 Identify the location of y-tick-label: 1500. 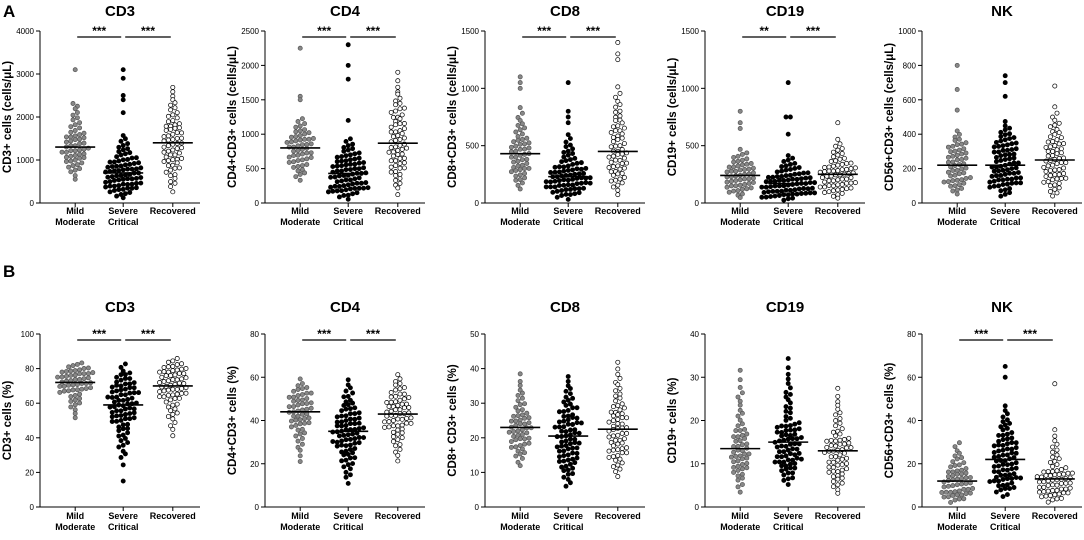
(690, 31).